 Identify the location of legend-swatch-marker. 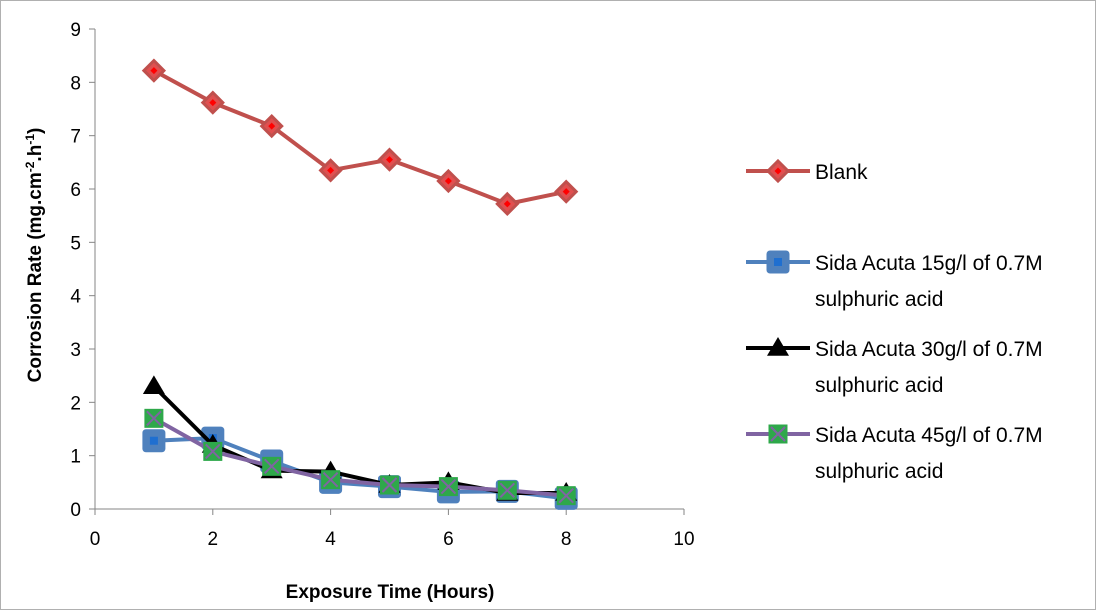
(778, 346).